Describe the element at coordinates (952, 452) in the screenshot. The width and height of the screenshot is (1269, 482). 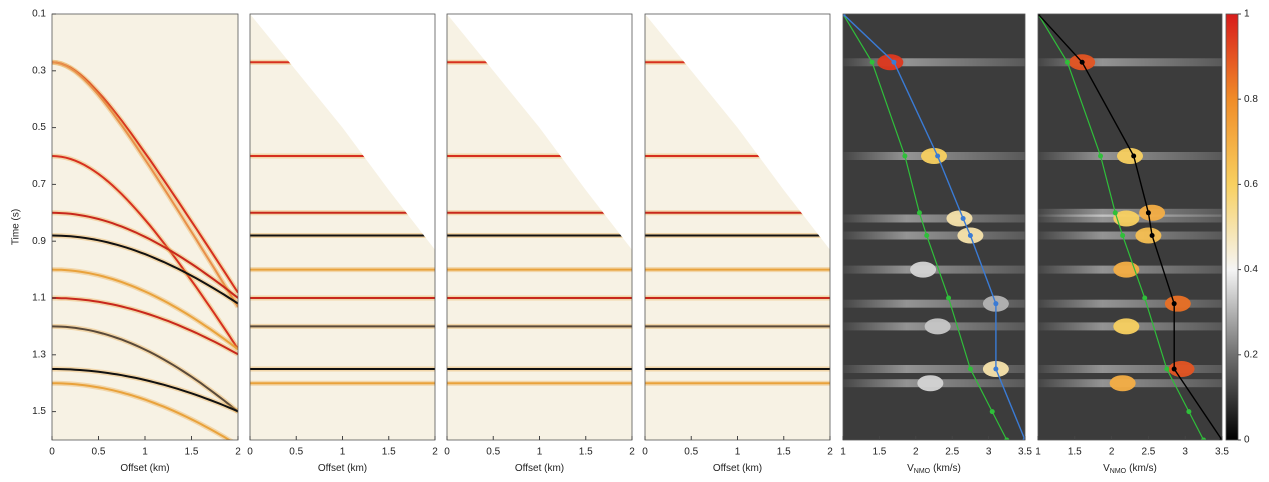
I see `x-tick-label: 2.5` at that location.